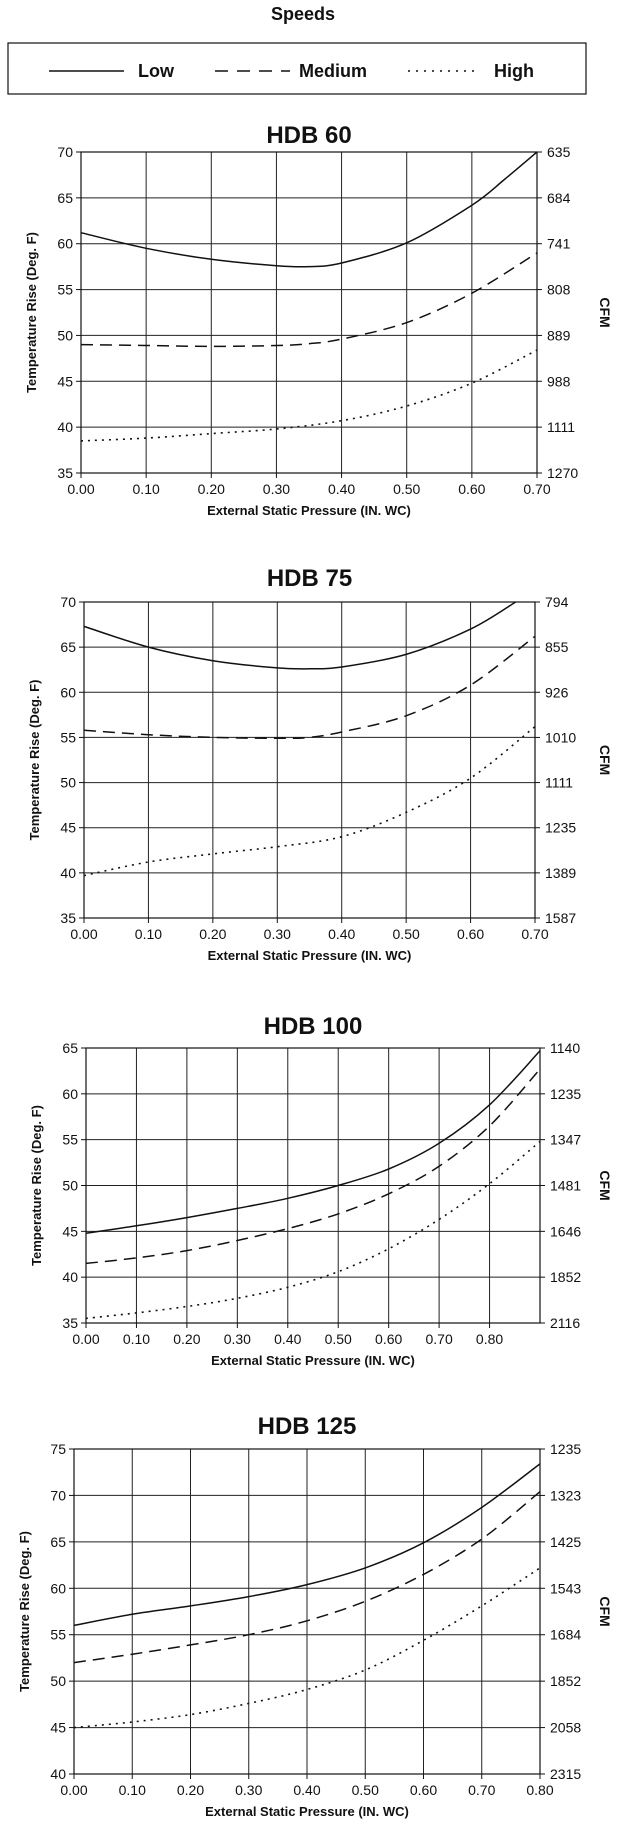 Image resolution: width=622 pixels, height=1828 pixels. I want to click on y2-tick-label: 889, so click(559, 335).